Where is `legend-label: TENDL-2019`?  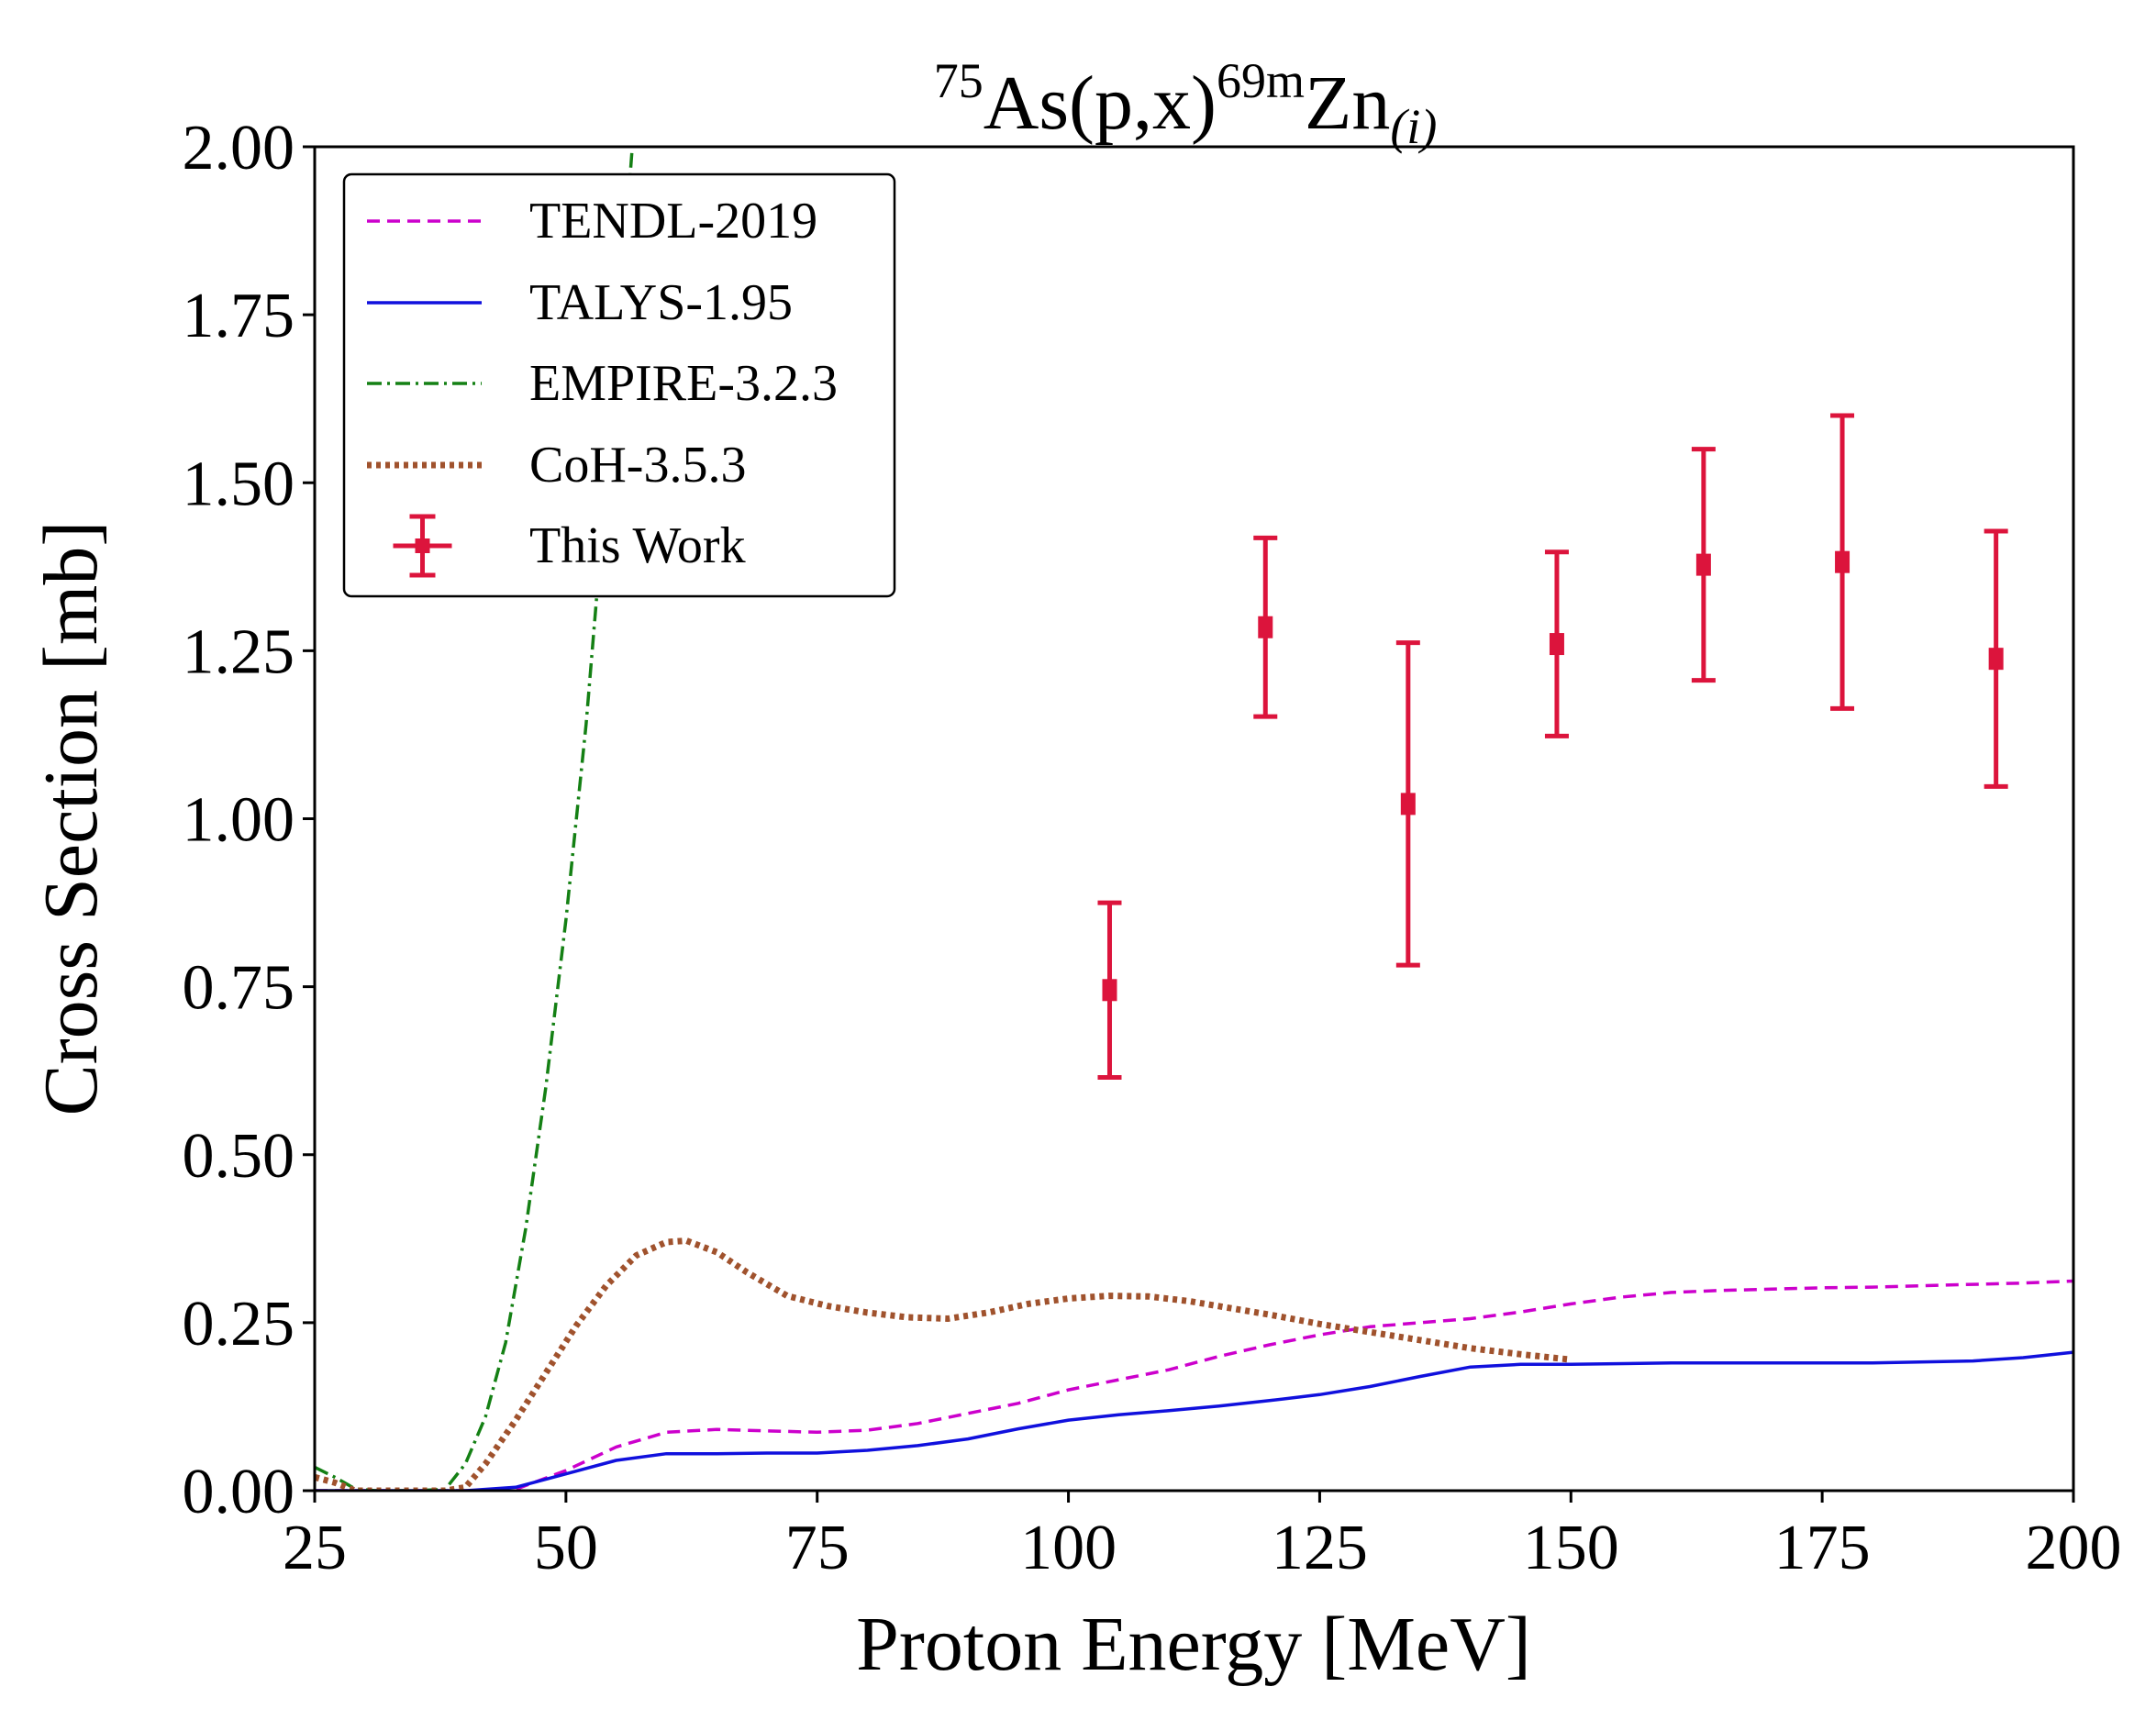
legend-label: TENDL-2019 is located at coordinates (673, 221).